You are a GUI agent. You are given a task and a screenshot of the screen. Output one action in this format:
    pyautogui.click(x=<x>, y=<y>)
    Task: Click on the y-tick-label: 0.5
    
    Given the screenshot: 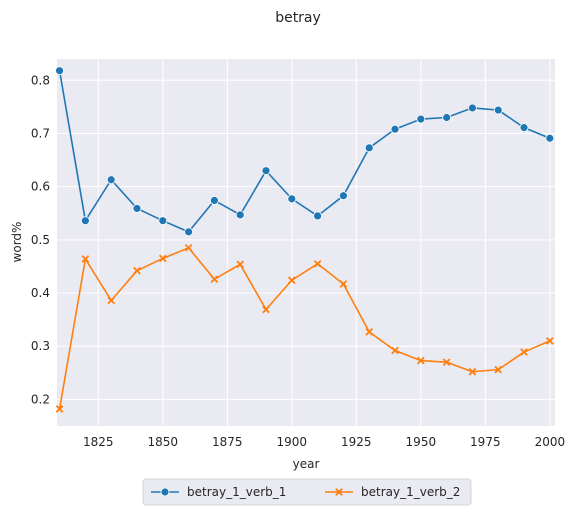 What is the action you would take?
    pyautogui.click(x=40, y=240)
    